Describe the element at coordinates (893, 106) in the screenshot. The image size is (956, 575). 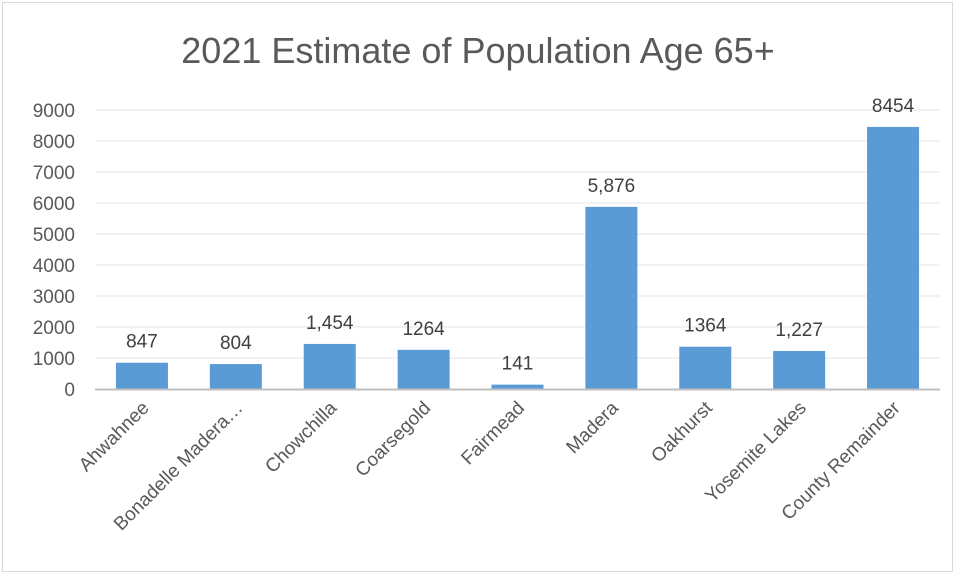
I see `data-label: 8454` at that location.